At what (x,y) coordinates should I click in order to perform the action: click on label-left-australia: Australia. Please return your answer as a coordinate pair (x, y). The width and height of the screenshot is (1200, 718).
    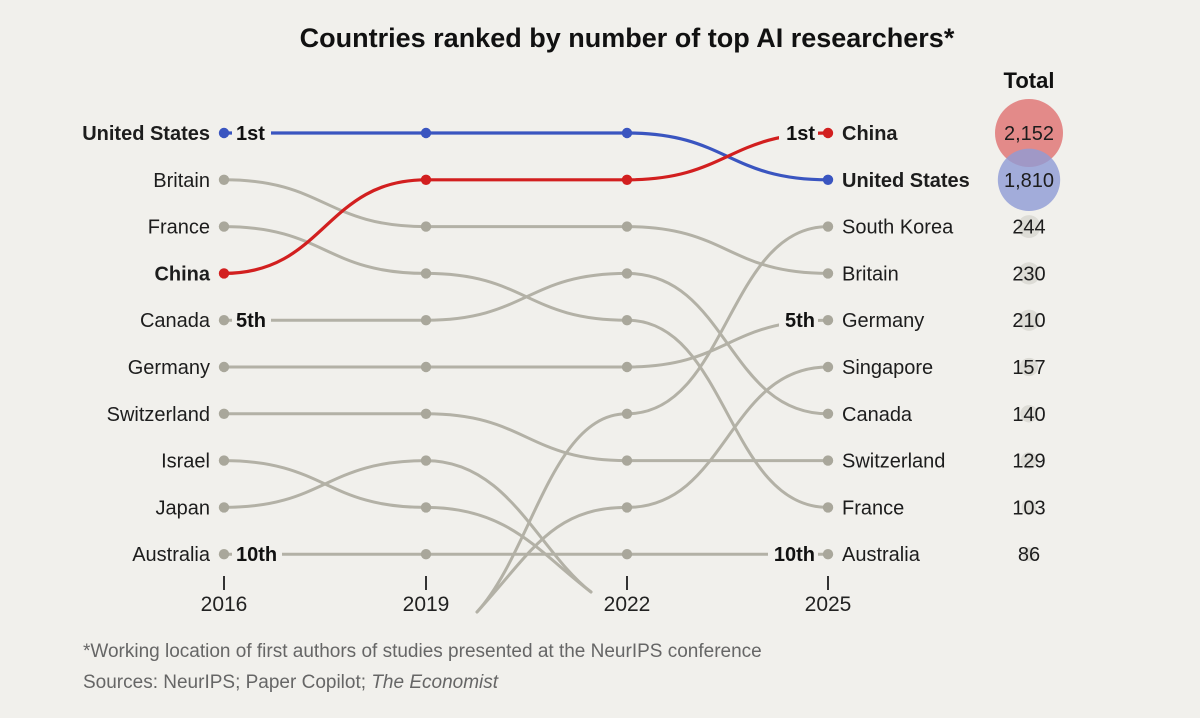
    Looking at the image, I should click on (171, 555).